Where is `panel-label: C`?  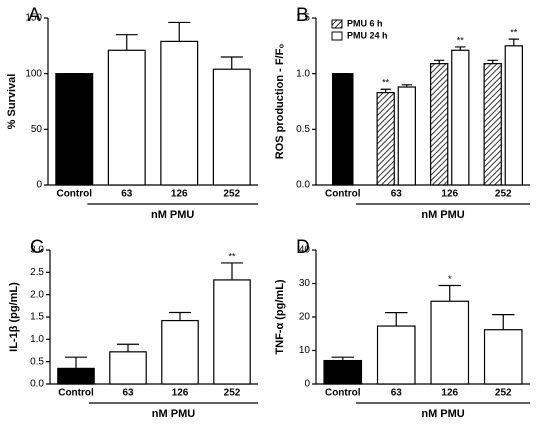
panel-label: C is located at coordinates (37, 247).